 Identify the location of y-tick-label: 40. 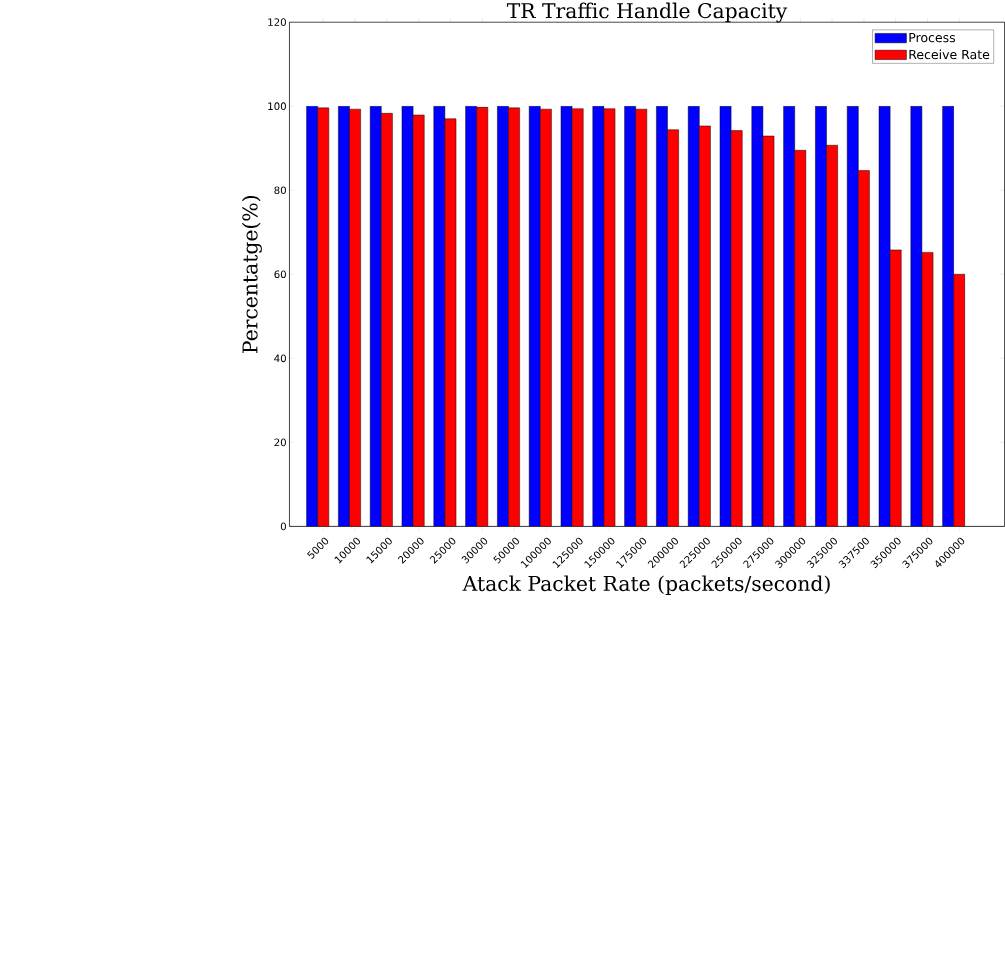
(280, 358).